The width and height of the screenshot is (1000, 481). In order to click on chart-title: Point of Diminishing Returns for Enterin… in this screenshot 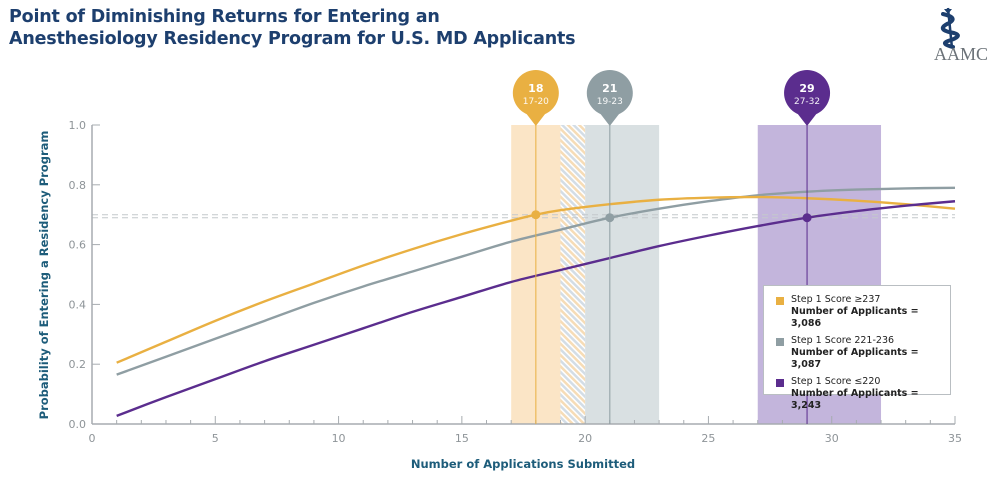, I will do `click(292, 28)`.